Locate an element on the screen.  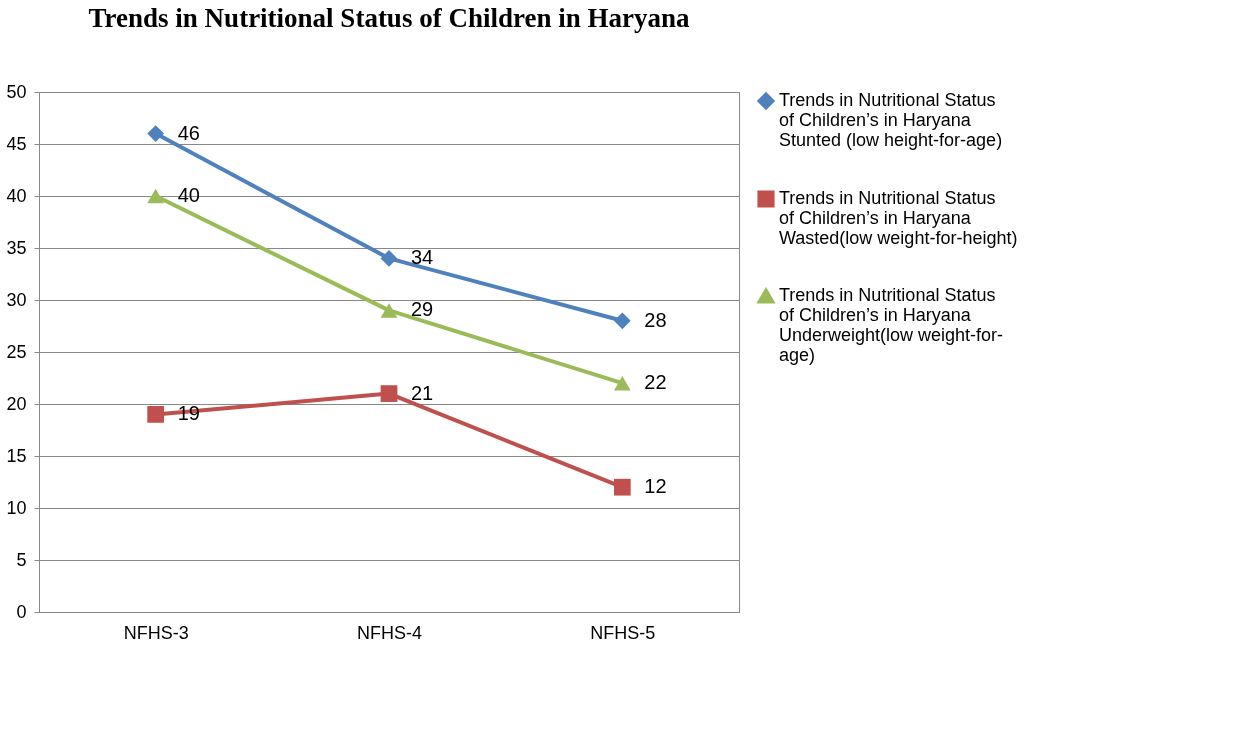
data-label: 28 is located at coordinates (655, 319).